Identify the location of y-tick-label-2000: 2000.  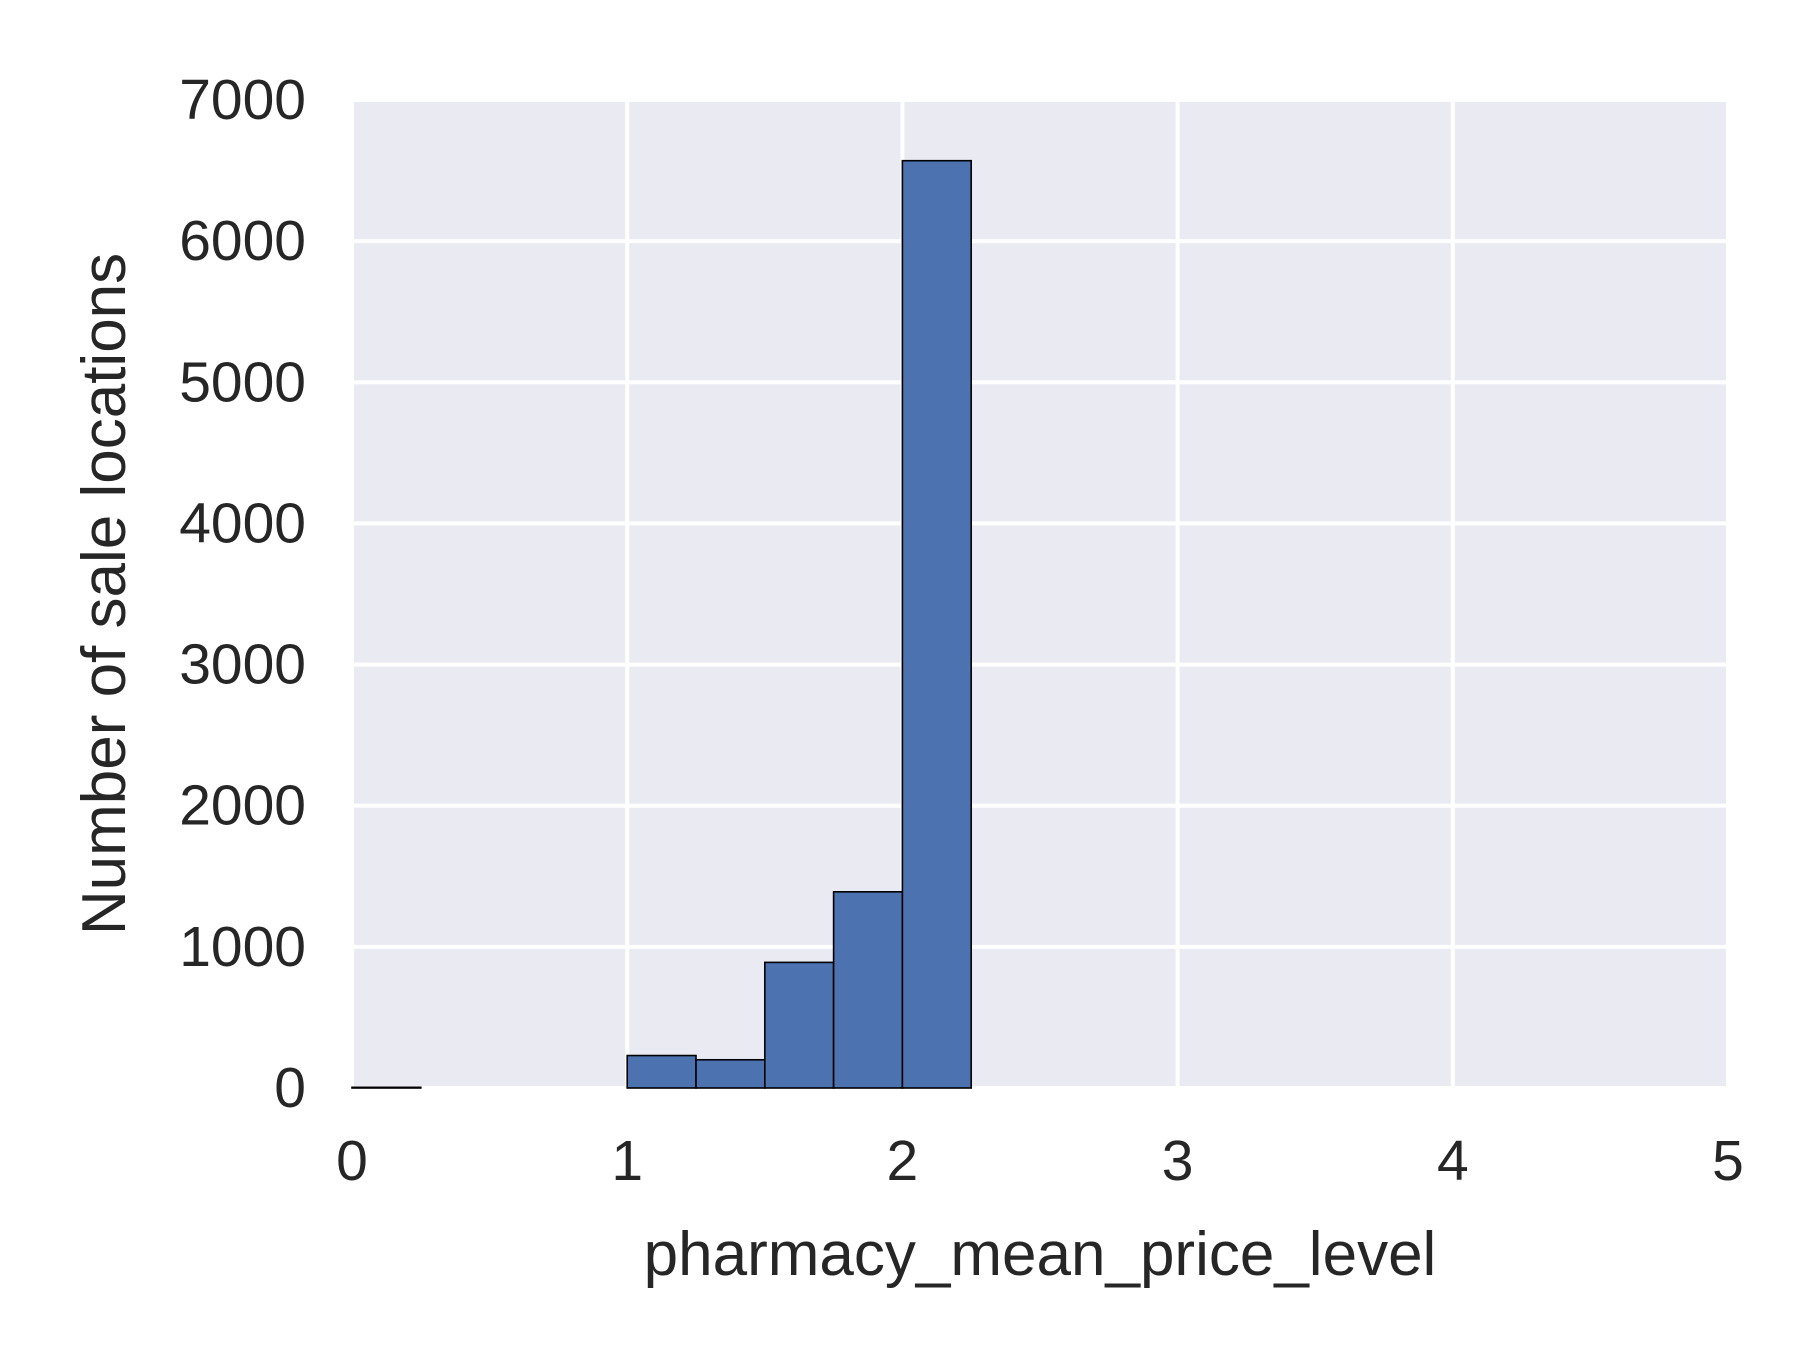
(242, 806).